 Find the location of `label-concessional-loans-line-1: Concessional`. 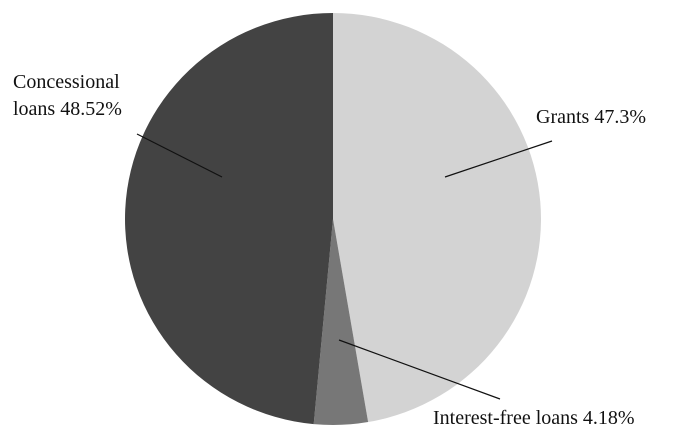

label-concessional-loans-line-1: Concessional is located at coordinates (66, 82).